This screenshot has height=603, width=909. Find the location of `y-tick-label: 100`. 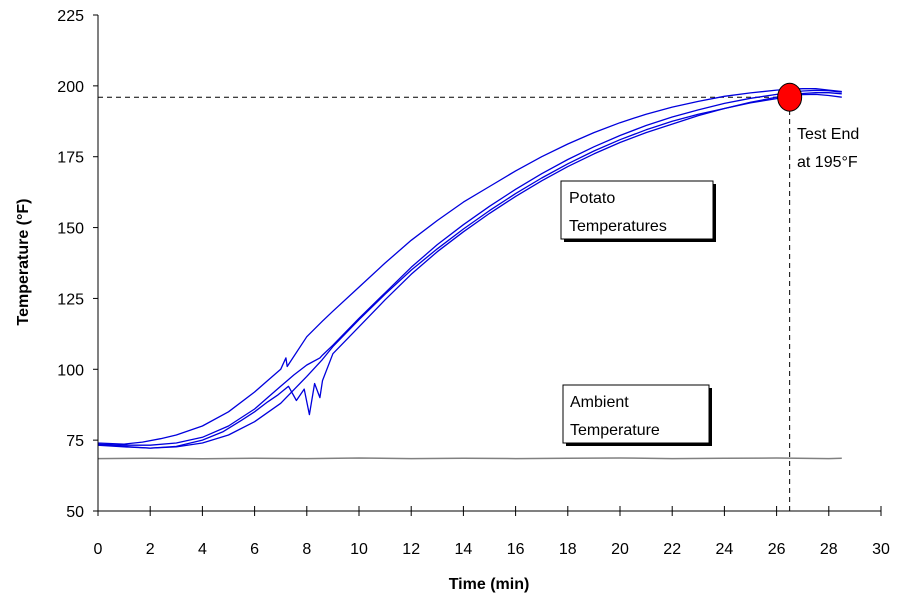

y-tick-label: 100 is located at coordinates (70, 370).